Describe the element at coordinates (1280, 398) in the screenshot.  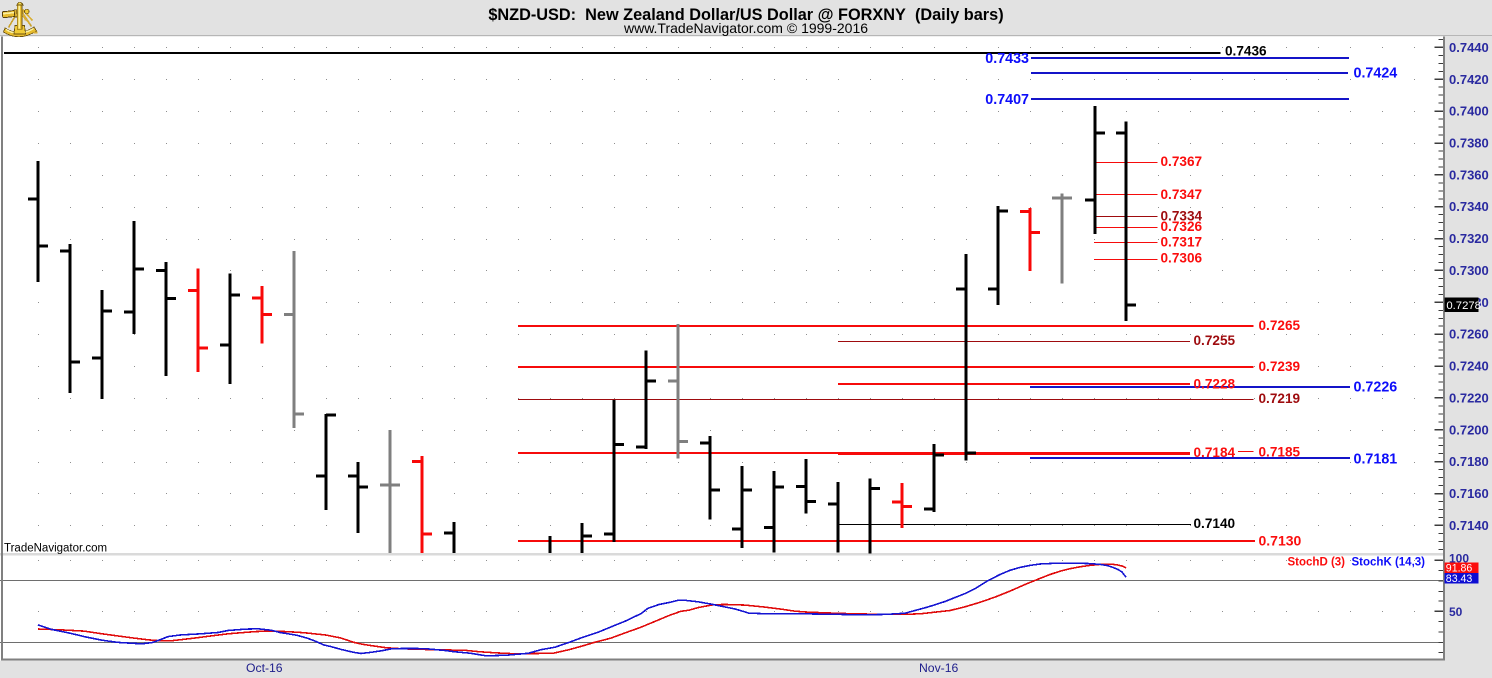
I see `svg-text: 0.7219` at that location.